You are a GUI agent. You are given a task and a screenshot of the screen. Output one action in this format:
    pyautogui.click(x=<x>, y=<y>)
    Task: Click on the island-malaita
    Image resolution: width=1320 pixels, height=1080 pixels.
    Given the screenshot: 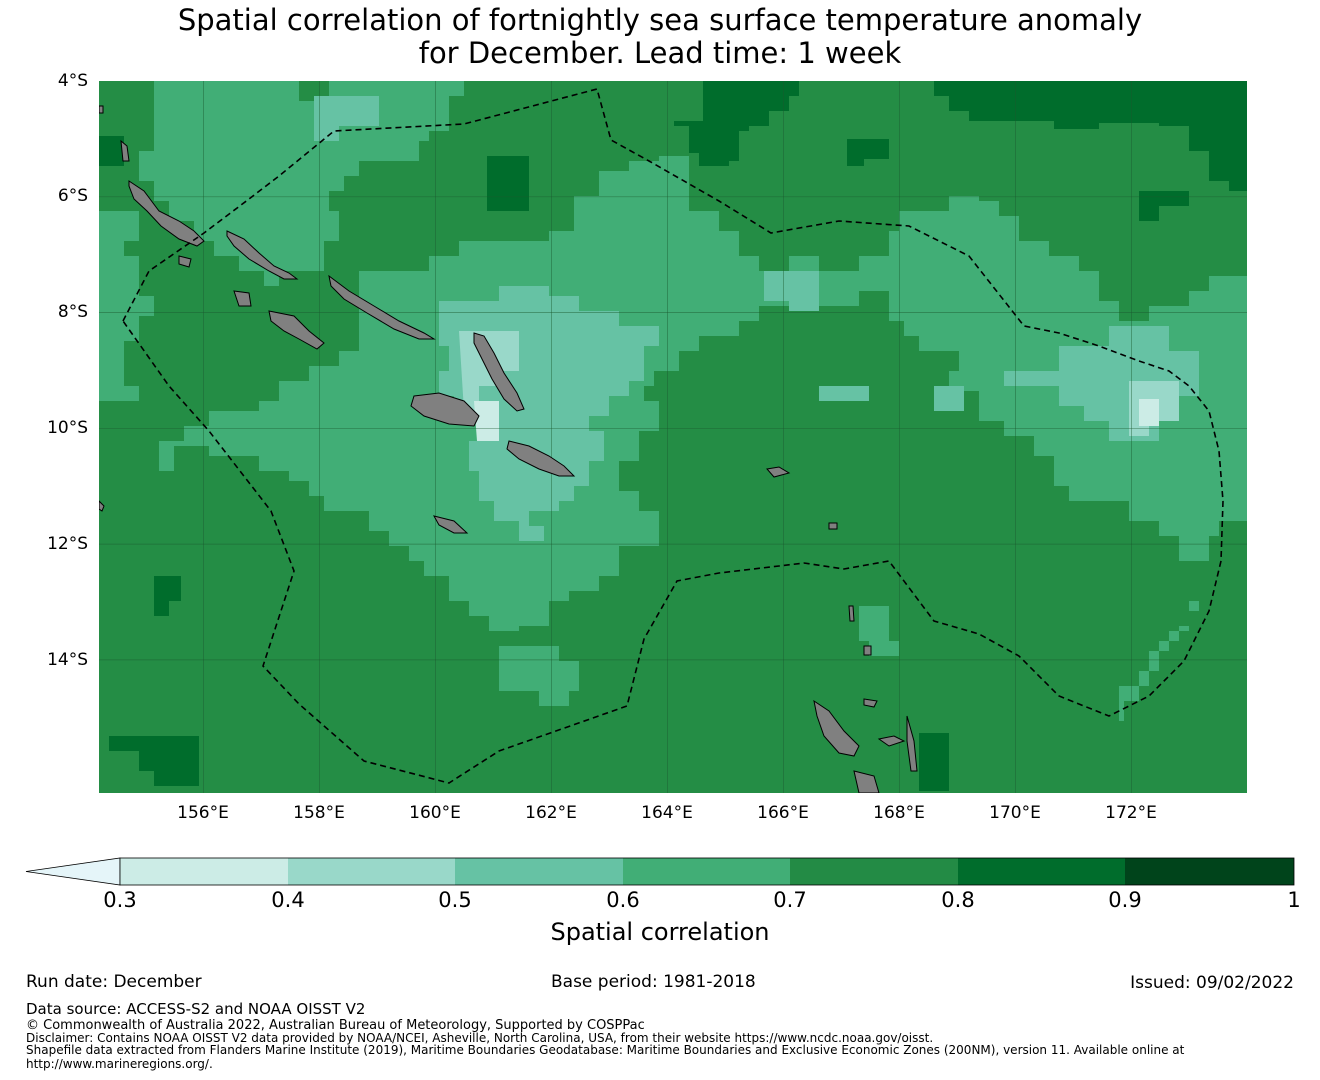 What is the action you would take?
    pyautogui.click(x=499, y=372)
    